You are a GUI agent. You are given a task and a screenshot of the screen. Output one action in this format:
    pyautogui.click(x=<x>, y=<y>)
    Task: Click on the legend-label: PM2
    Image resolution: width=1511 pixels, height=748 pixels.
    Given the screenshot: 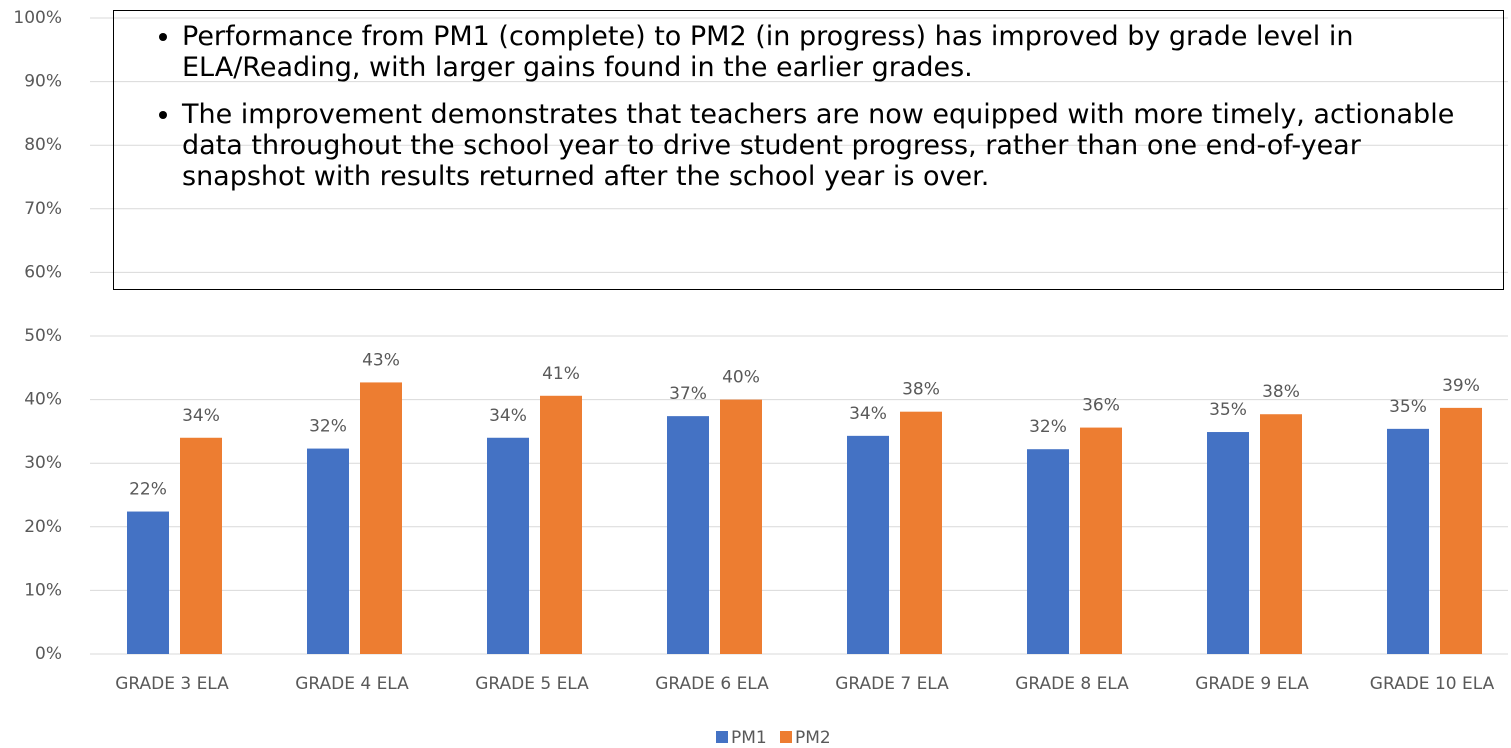 What is the action you would take?
    pyautogui.click(x=813, y=738)
    